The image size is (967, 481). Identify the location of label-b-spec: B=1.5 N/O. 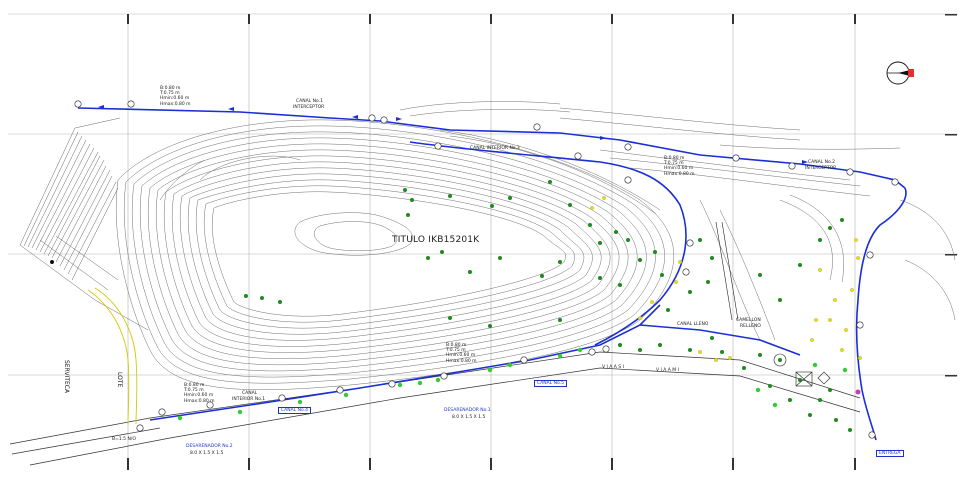
(124, 439).